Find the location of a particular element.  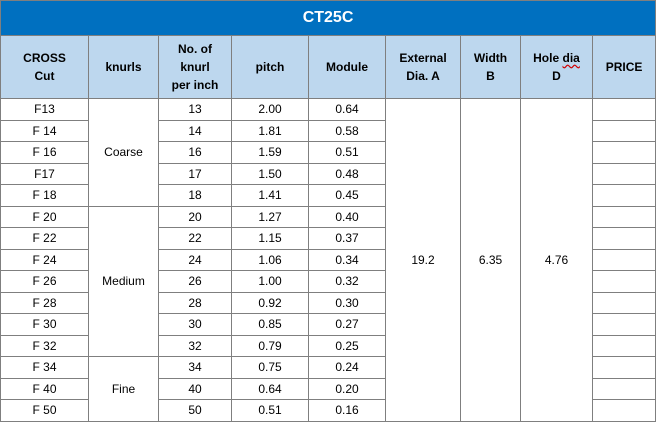

table-row: F 24 24 1.06 0.34 is located at coordinates (328, 259).